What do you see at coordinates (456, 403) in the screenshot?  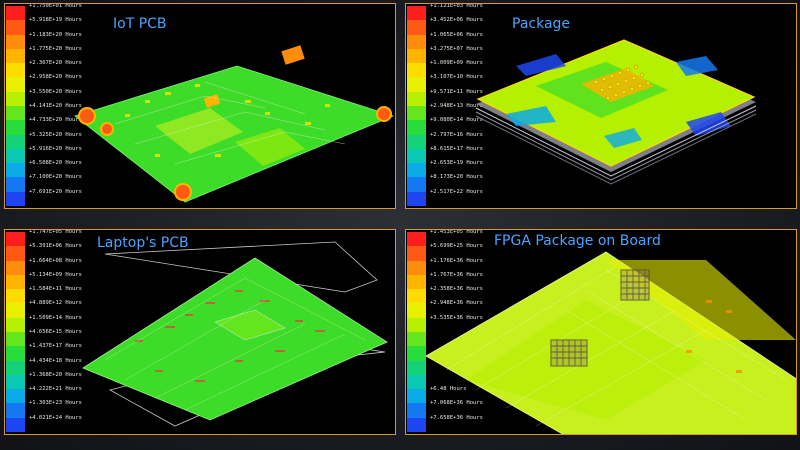 I see `legend-label: +7.068E+36 Hours` at bounding box center [456, 403].